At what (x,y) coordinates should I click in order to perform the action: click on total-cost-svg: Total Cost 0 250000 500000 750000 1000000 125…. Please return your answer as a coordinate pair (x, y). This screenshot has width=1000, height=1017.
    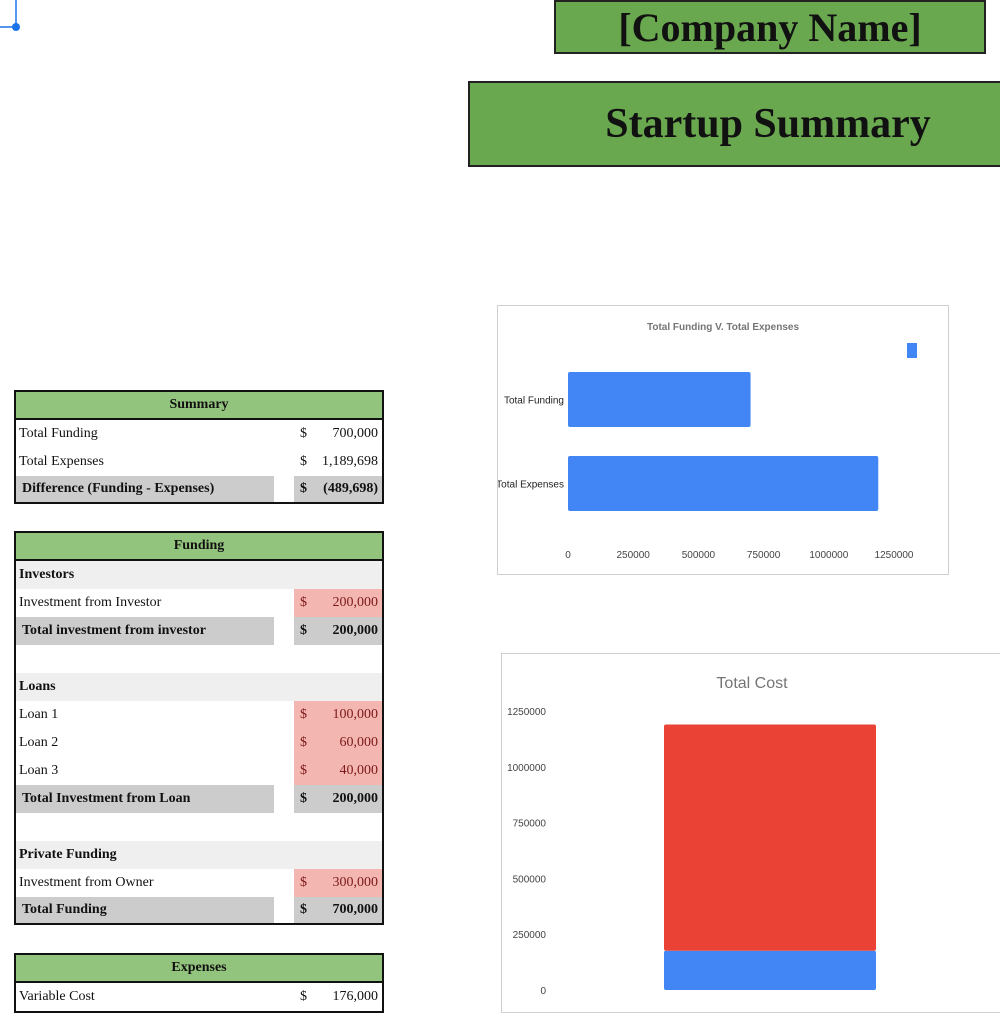
    Looking at the image, I should click on (691, 836).